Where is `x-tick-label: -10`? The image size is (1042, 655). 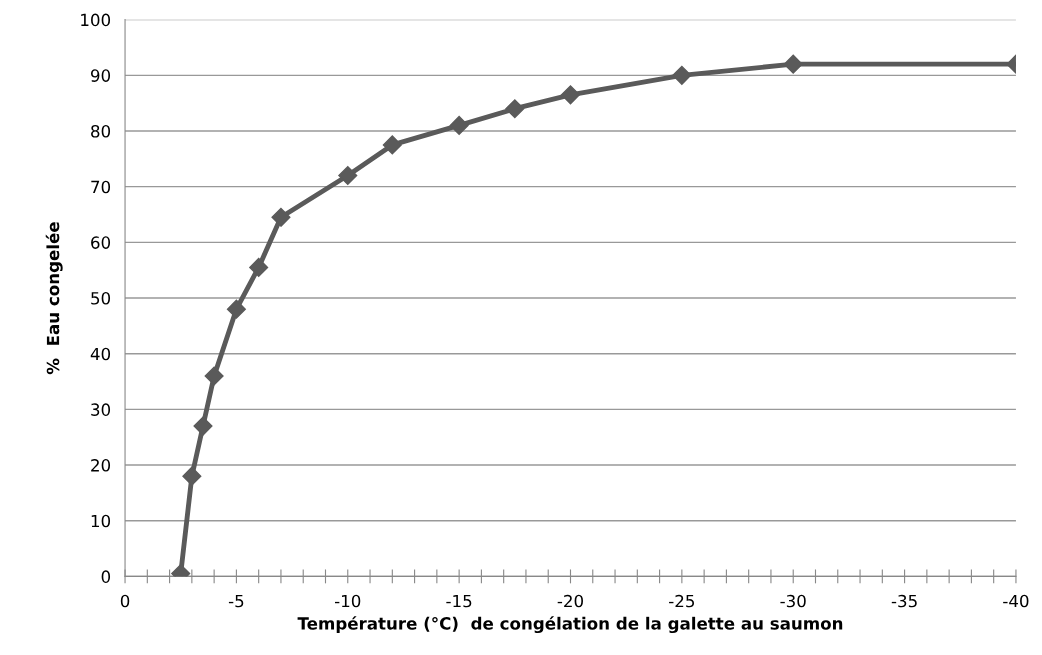 x-tick-label: -10 is located at coordinates (347, 601).